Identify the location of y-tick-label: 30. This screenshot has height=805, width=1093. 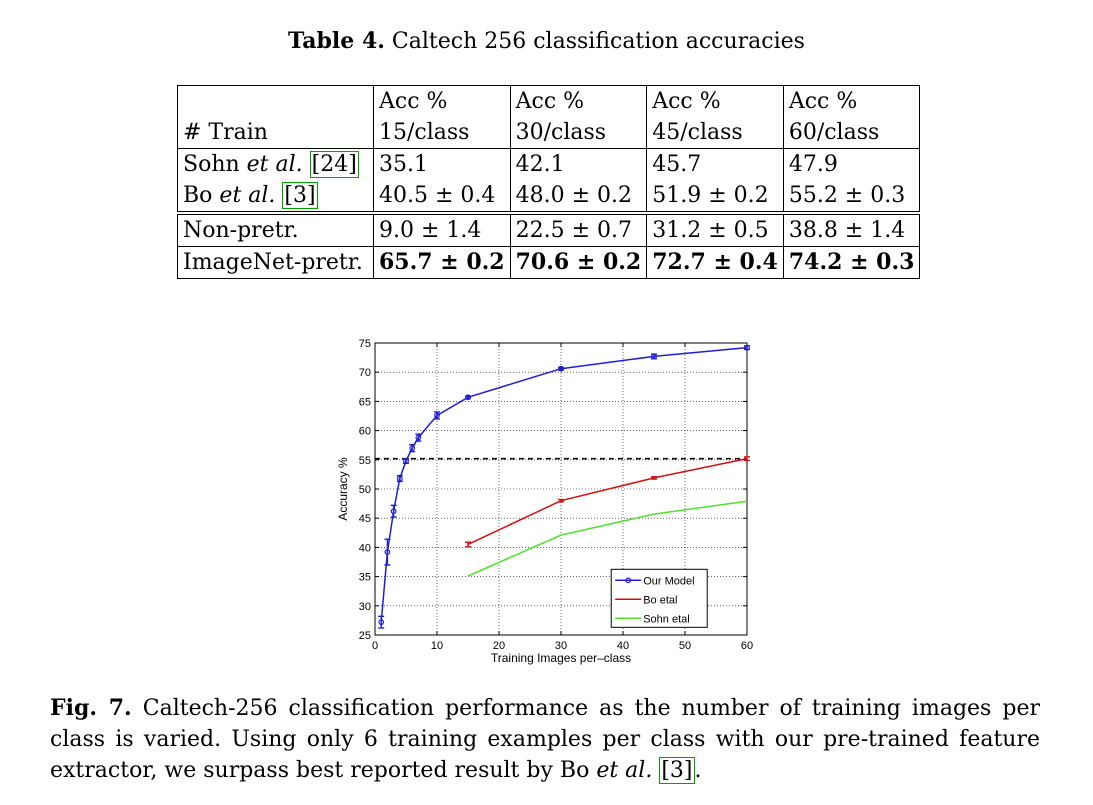
(365, 607).